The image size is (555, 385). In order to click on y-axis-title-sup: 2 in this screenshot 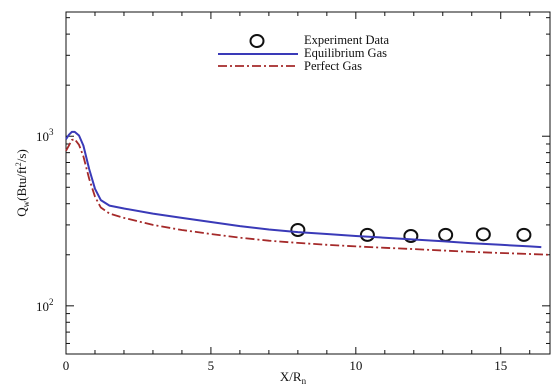, I will do `click(18, 164)`.